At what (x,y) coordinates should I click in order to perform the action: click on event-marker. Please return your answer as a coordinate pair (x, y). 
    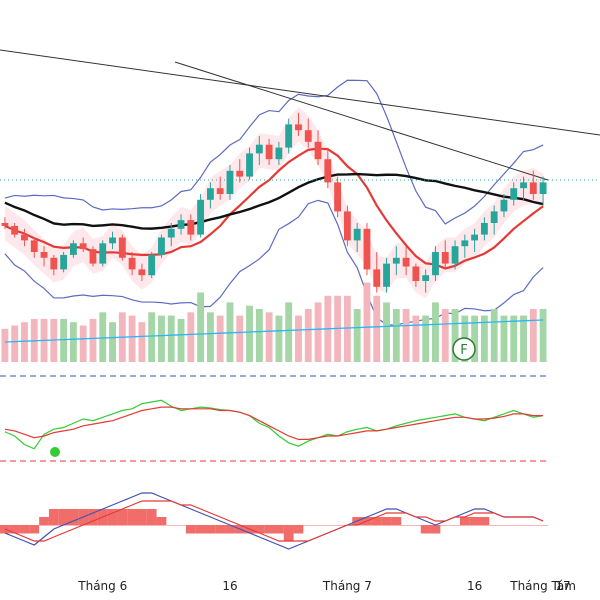
    Looking at the image, I should click on (464, 349).